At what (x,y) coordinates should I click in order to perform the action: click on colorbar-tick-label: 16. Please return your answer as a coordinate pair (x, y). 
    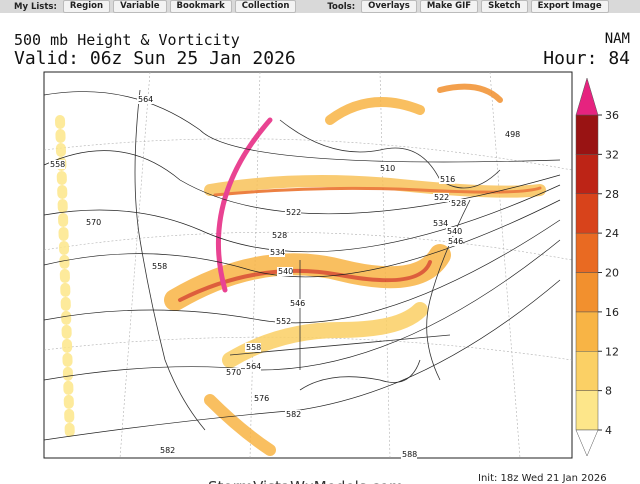
    Looking at the image, I should click on (612, 312).